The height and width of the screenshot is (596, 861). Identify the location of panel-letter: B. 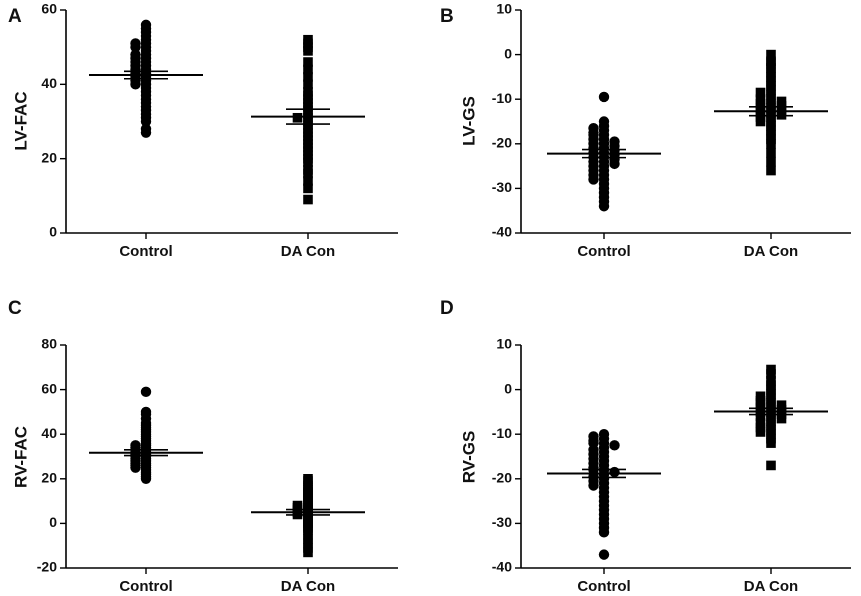
(447, 16).